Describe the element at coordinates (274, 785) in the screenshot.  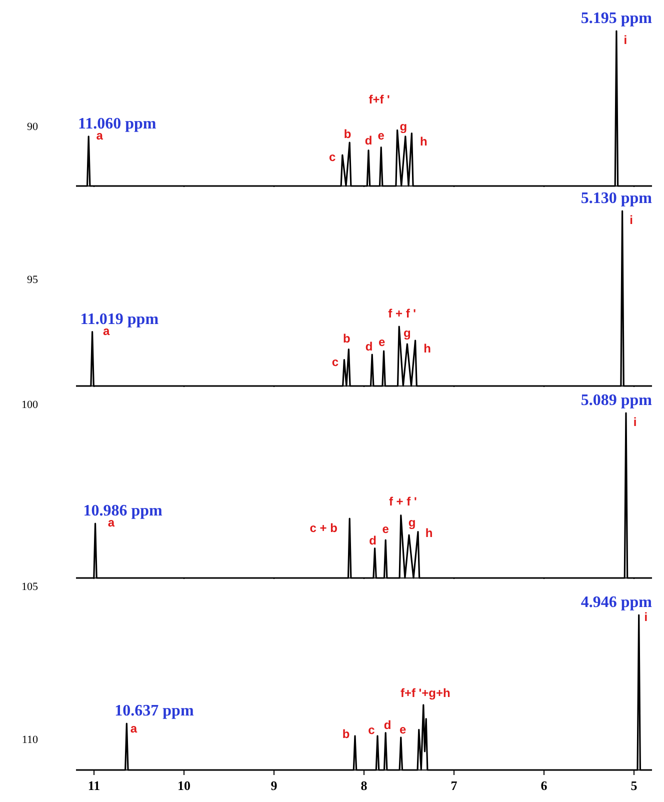
I see `x-tick-label: 9` at that location.